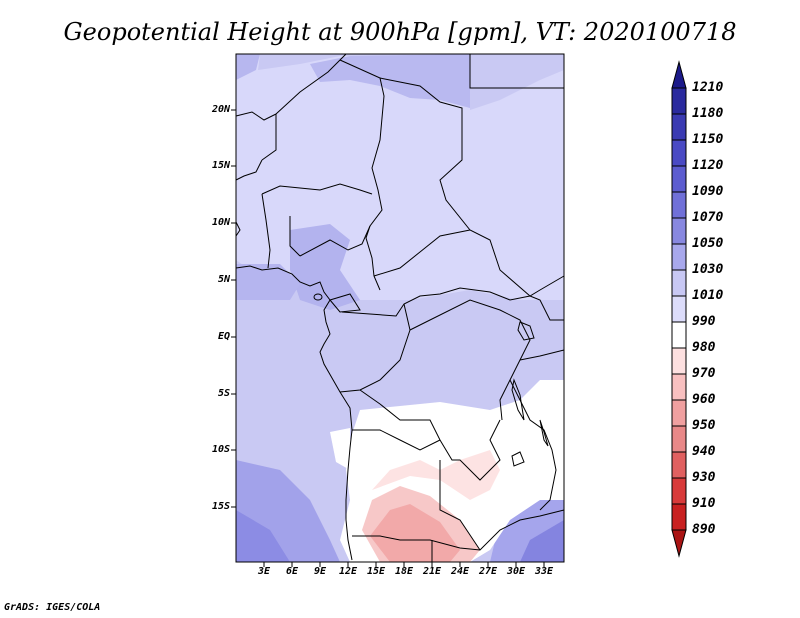 This screenshot has height=618, width=800. What do you see at coordinates (220, 165) in the screenshot?
I see `lat-label: 15N` at bounding box center [220, 165].